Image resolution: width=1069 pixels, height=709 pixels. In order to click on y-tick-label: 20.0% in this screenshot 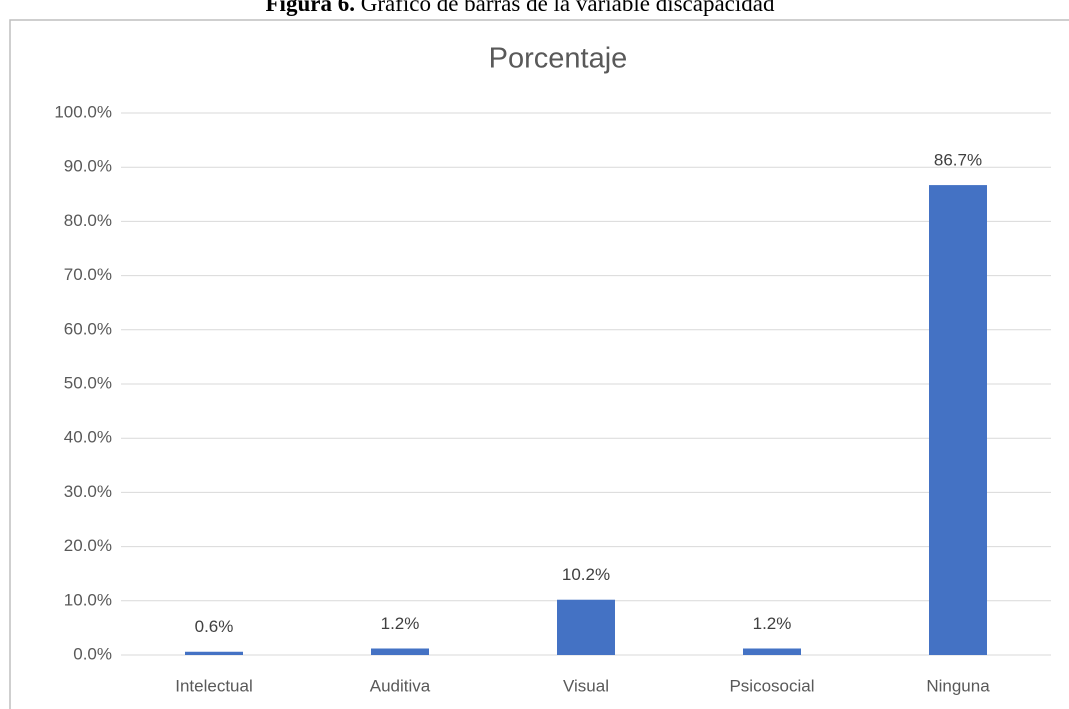, I will do `click(88, 545)`.